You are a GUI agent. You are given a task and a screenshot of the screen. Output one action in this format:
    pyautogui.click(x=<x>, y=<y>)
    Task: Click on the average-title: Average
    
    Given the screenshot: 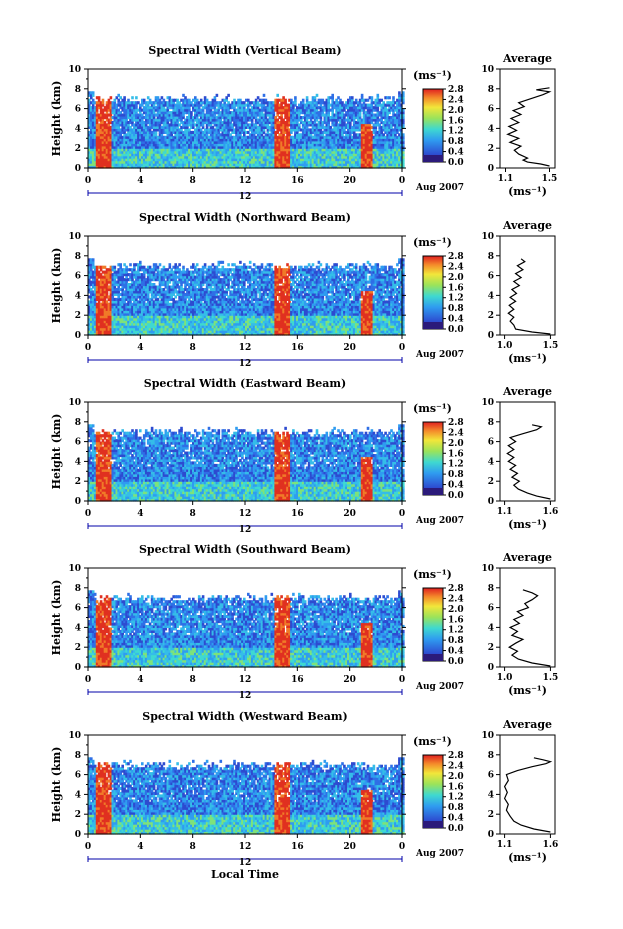 What is the action you would take?
    pyautogui.click(x=527, y=58)
    